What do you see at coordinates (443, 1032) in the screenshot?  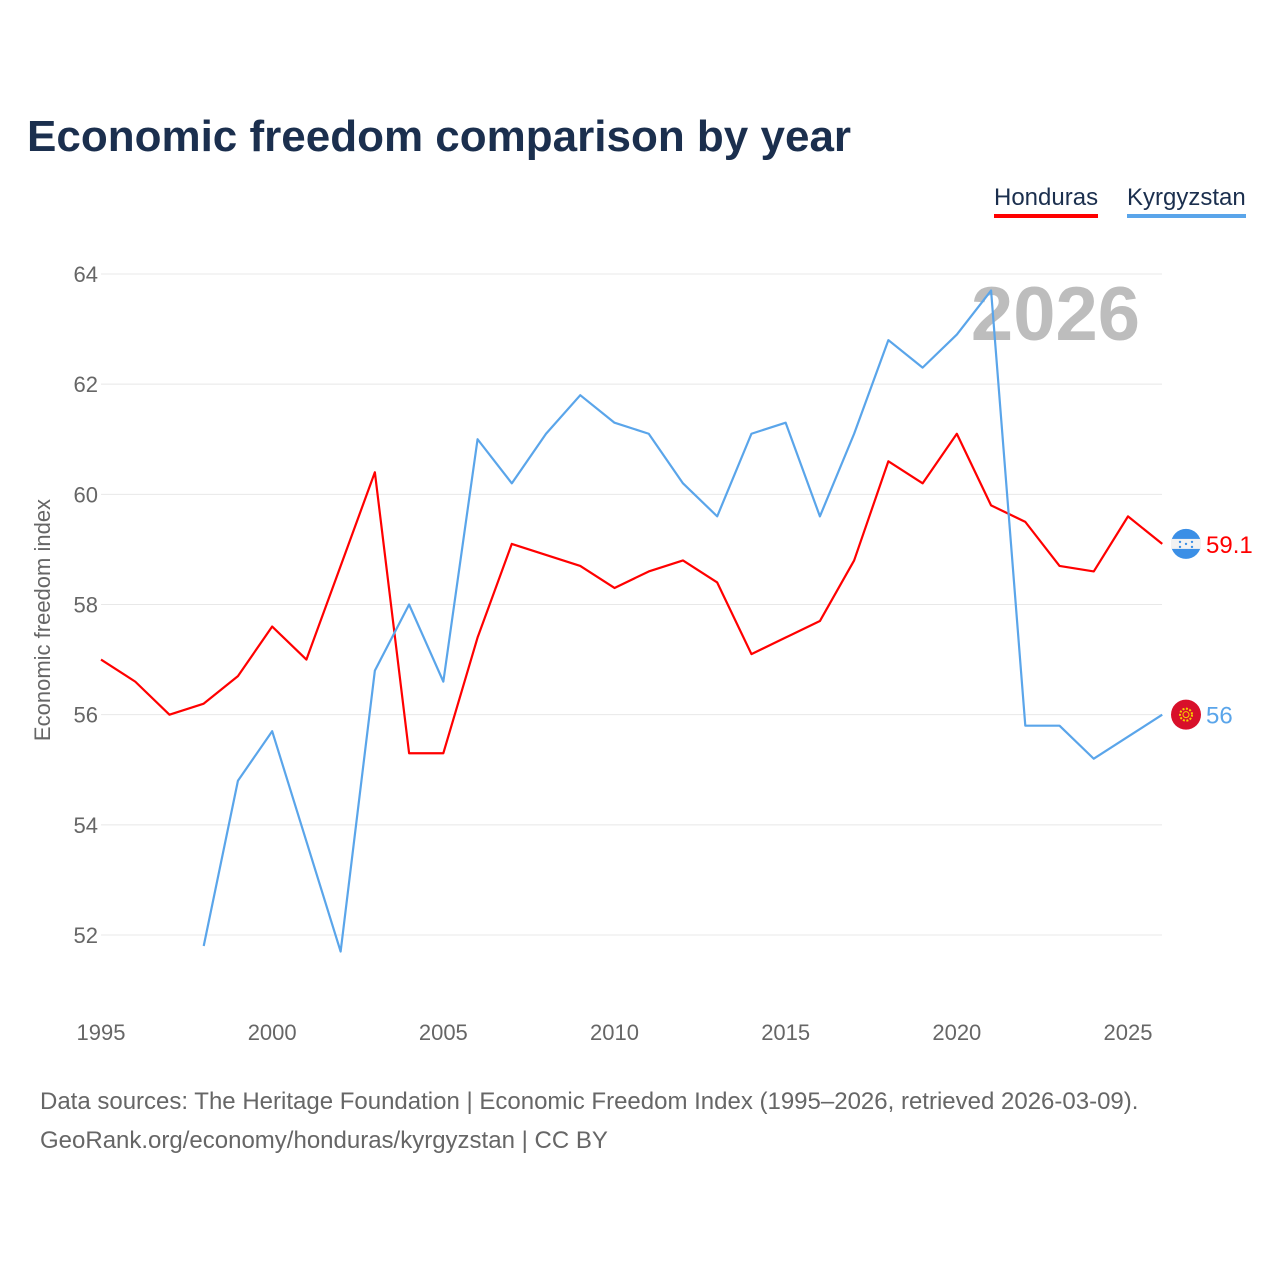 I see `x-tick-label: 2005` at bounding box center [443, 1032].